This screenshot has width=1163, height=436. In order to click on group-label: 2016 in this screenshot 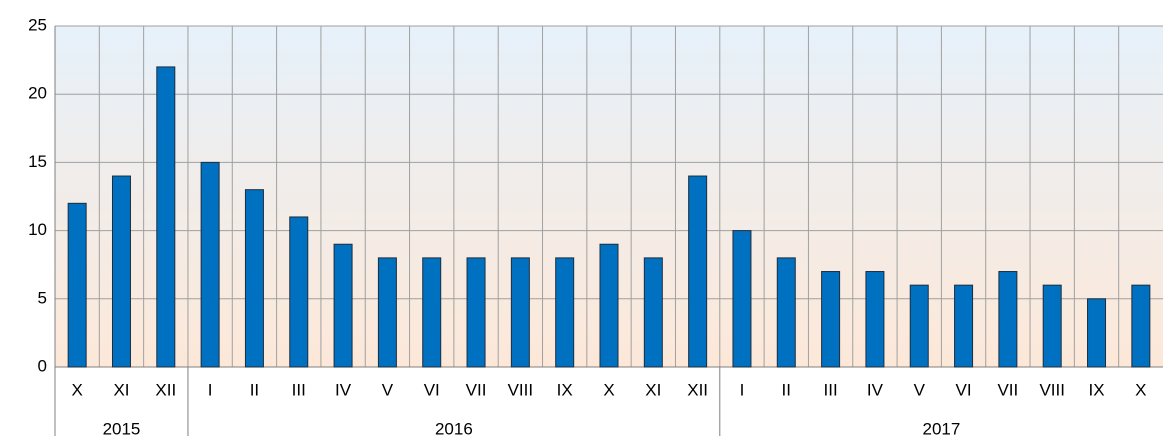, I will do `click(454, 427)`.